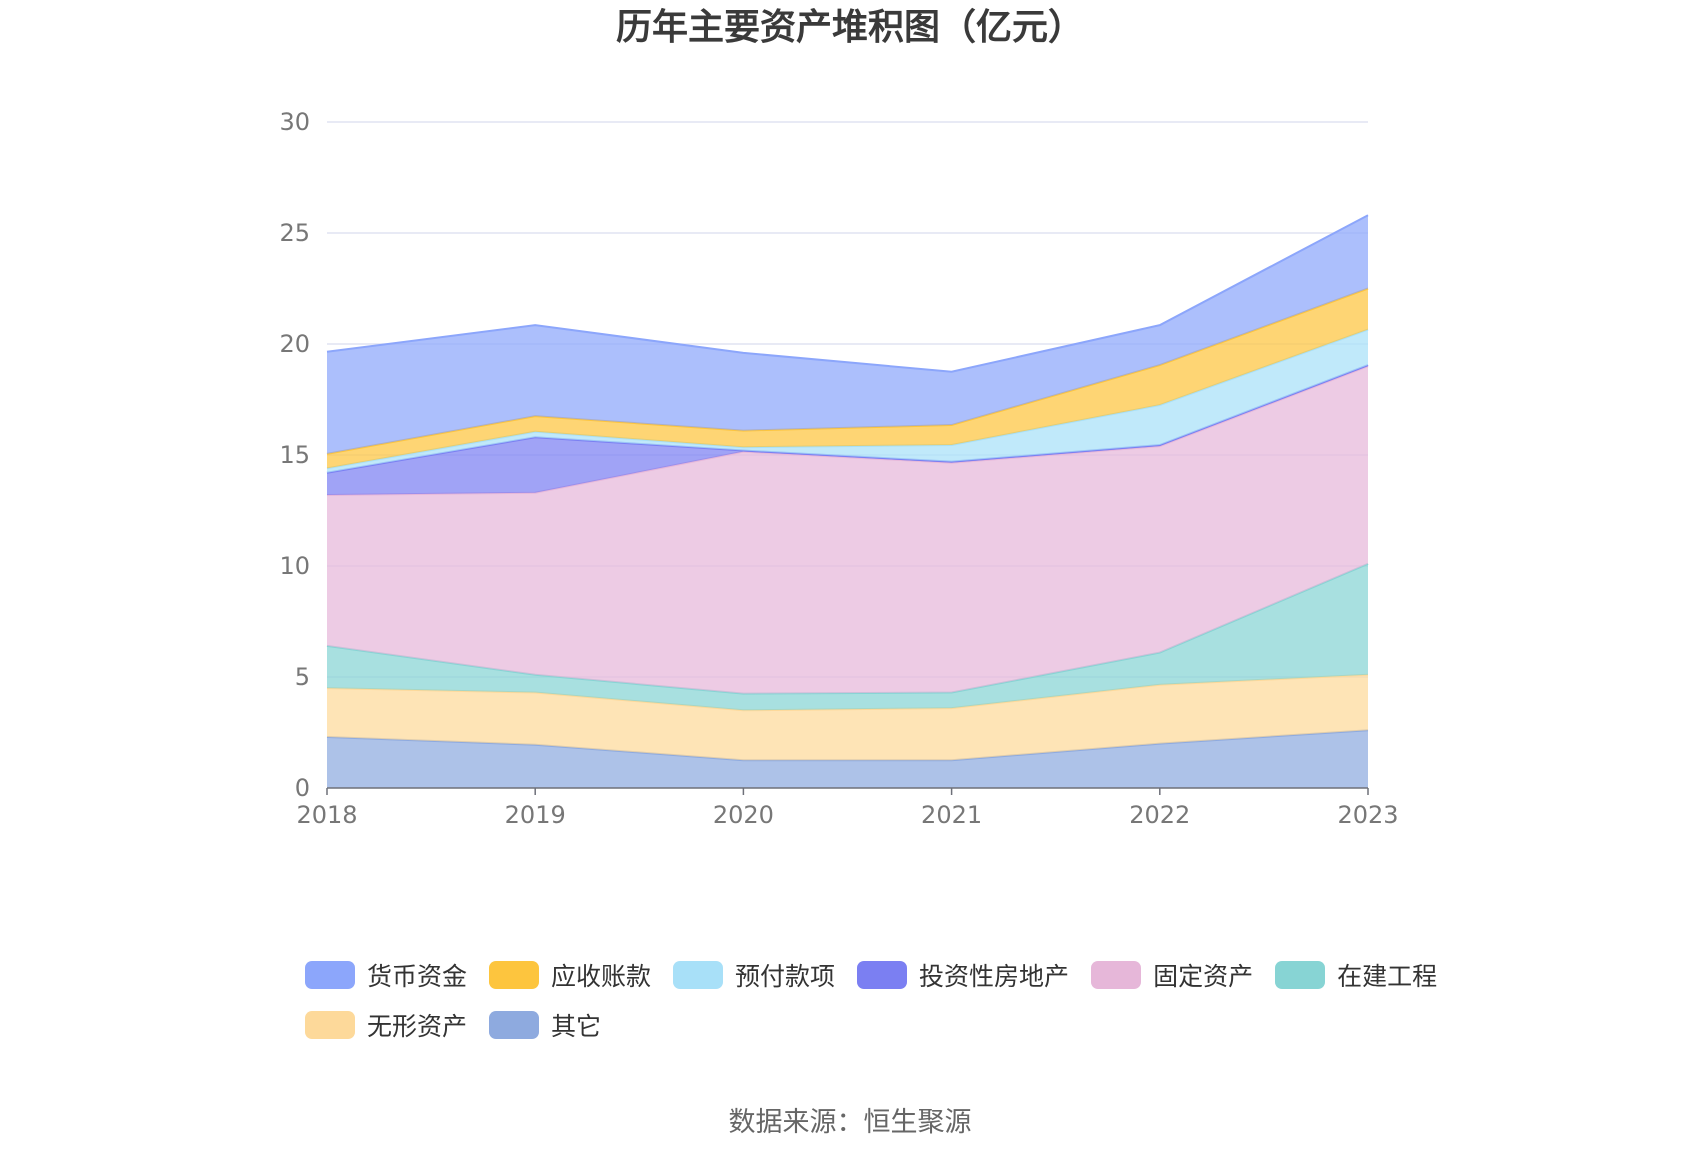 This screenshot has width=1700, height=1150. Describe the element at coordinates (294, 566) in the screenshot. I see `y-tick-label: 10` at that location.